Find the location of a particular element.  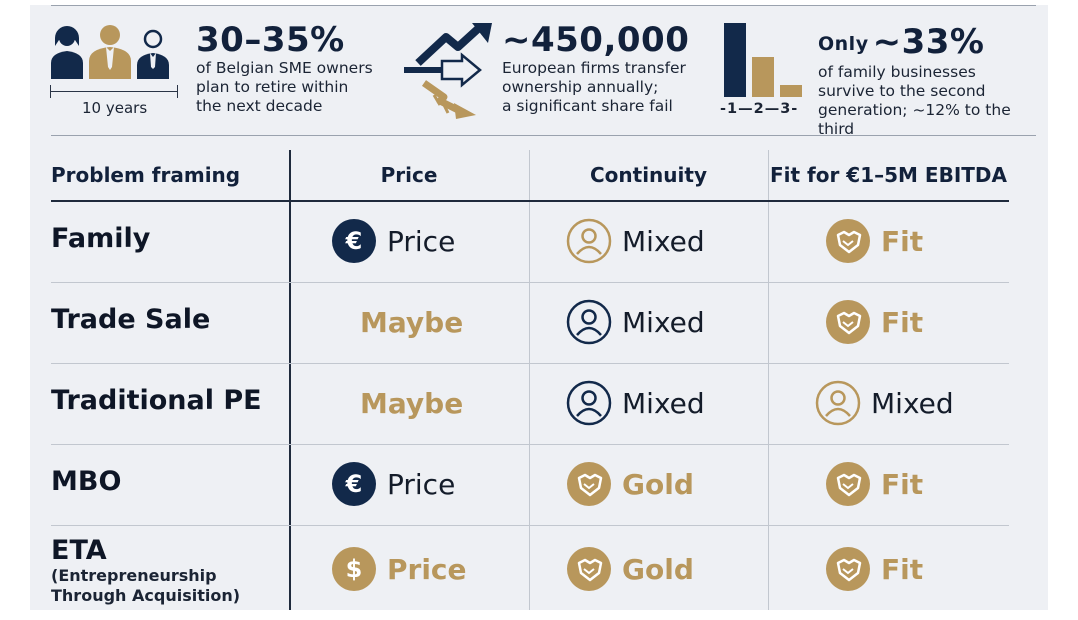

people-group-icon is located at coordinates (110, 52).